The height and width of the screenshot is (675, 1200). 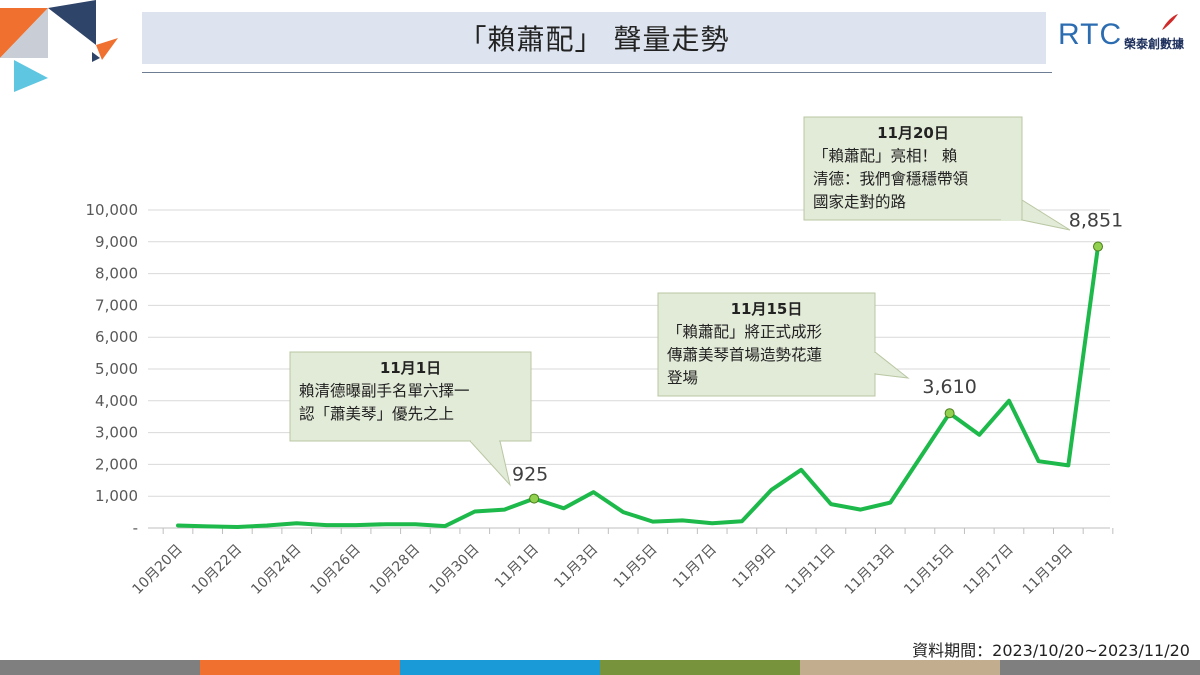 What do you see at coordinates (1154, 44) in the screenshot?
I see `logo-company-name: 榮泰創數據` at bounding box center [1154, 44].